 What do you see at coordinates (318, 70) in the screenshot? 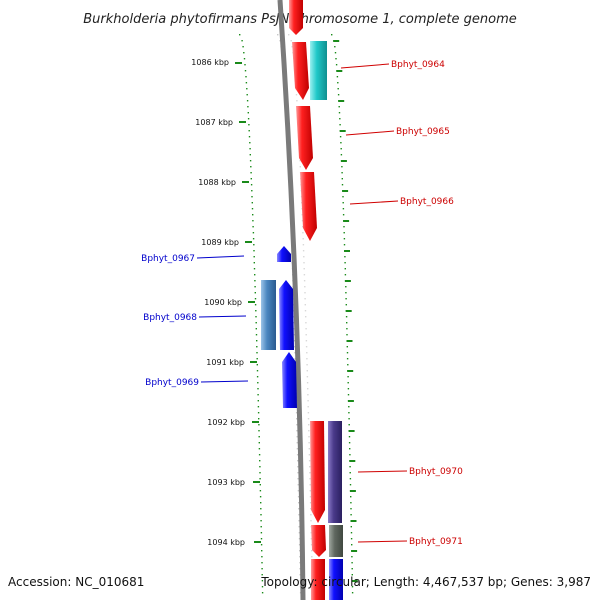
I see `gene-block-cyan` at bounding box center [318, 70].